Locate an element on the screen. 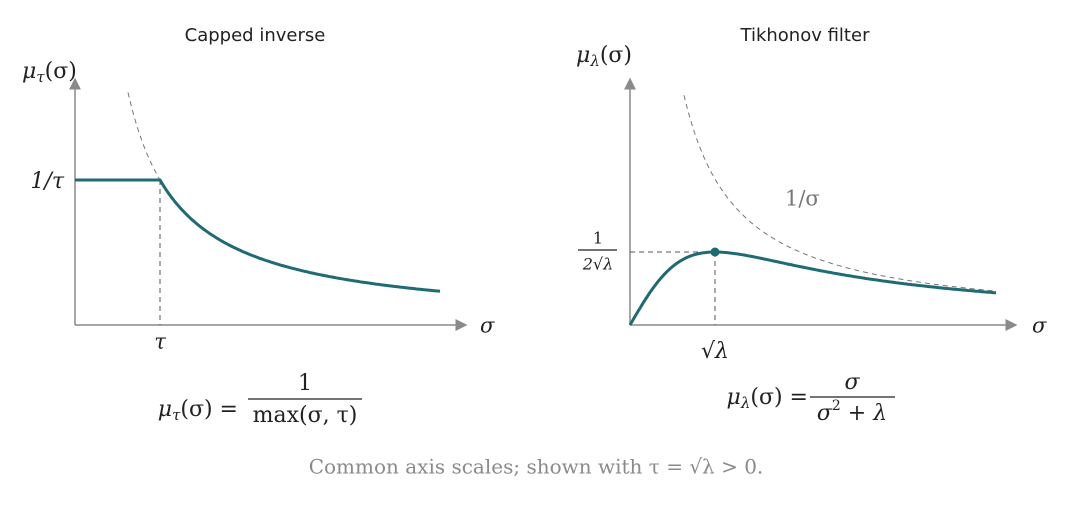 The width and height of the screenshot is (1073, 507). formula-lhs: μτ(σ) = is located at coordinates (198, 410).